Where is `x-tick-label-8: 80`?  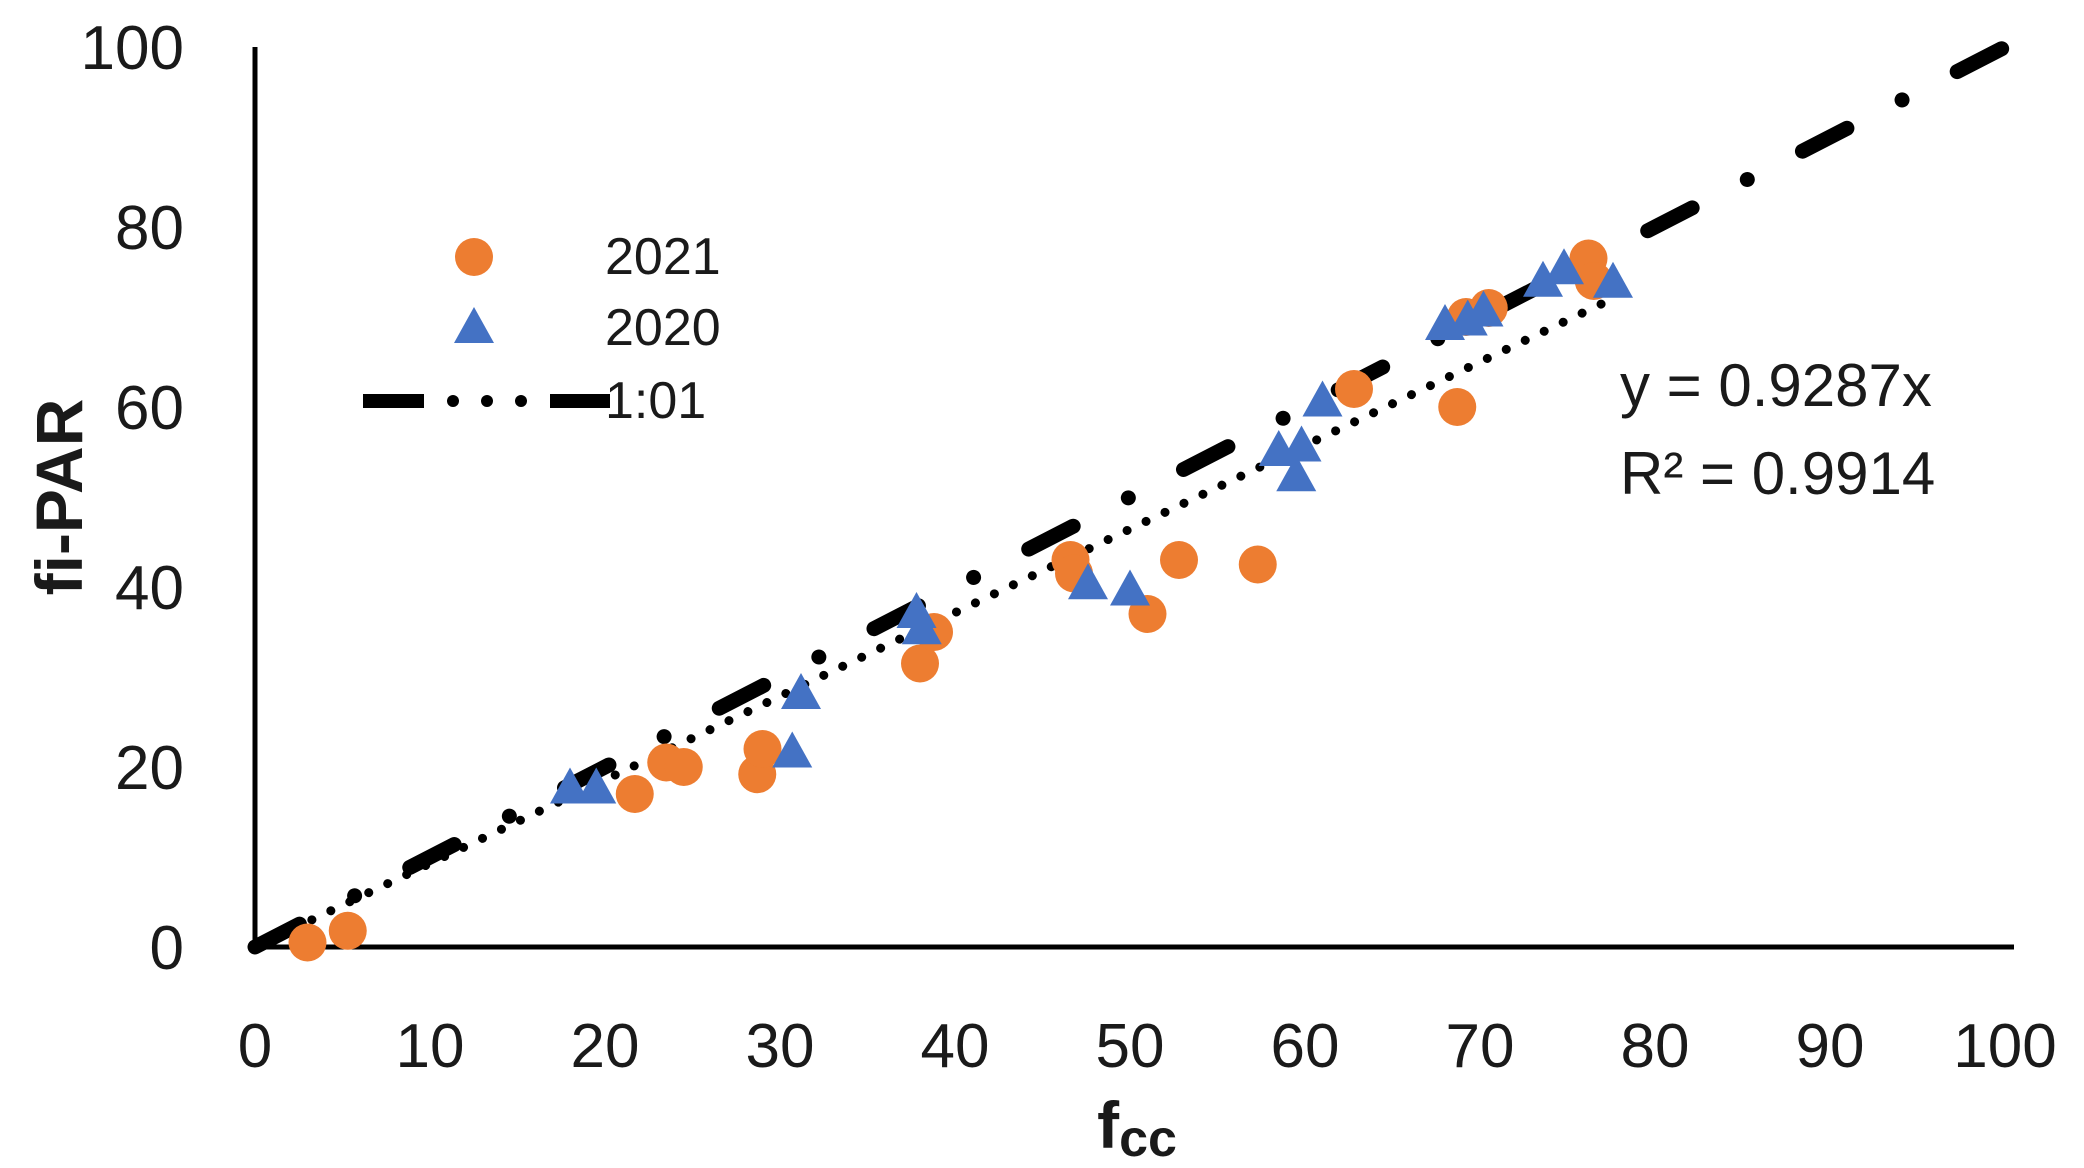 x-tick-label-8: 80 is located at coordinates (1655, 1046).